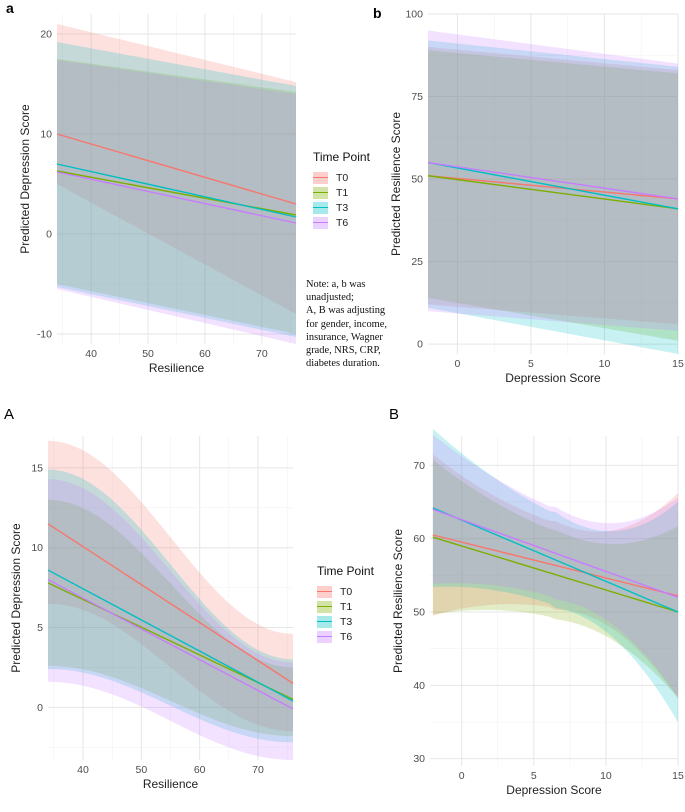 This screenshot has width=685, height=812. Describe the element at coordinates (343, 364) in the screenshot. I see `note-line: diabetes duration.` at that location.